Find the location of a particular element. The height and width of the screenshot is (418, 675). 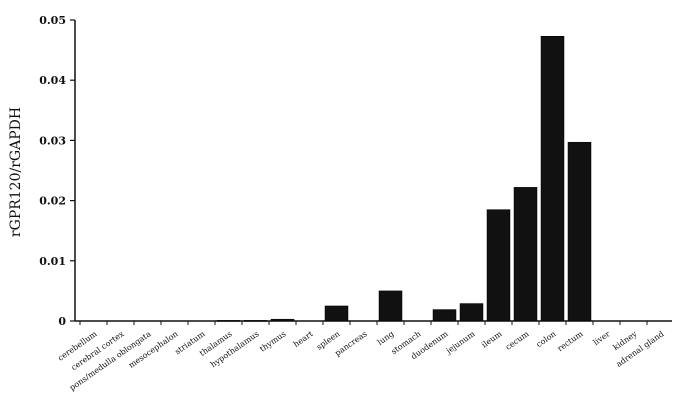

x-tick-label: rectum is located at coordinates (570, 341).